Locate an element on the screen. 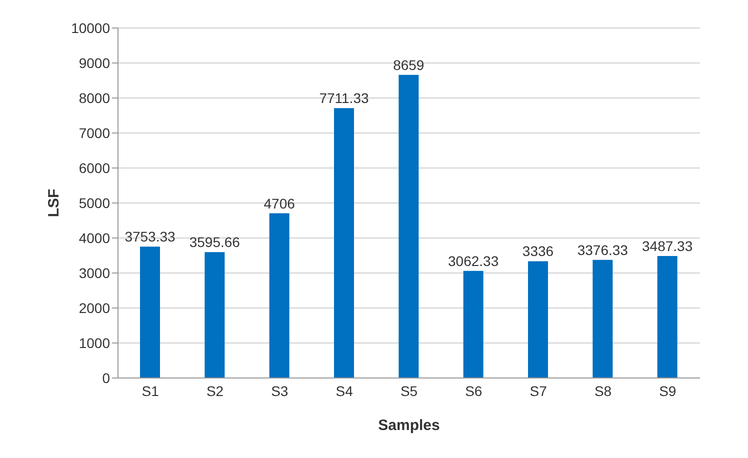 The width and height of the screenshot is (748, 458). y-tick-label: 0 is located at coordinates (106, 378).